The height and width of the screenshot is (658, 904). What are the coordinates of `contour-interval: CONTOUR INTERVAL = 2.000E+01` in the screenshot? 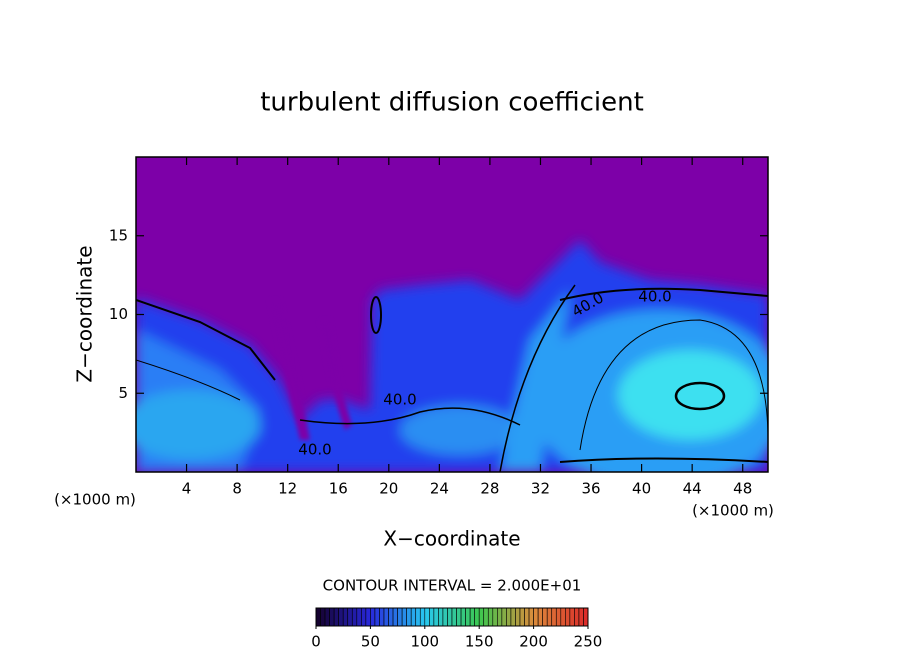 It's located at (452, 586).